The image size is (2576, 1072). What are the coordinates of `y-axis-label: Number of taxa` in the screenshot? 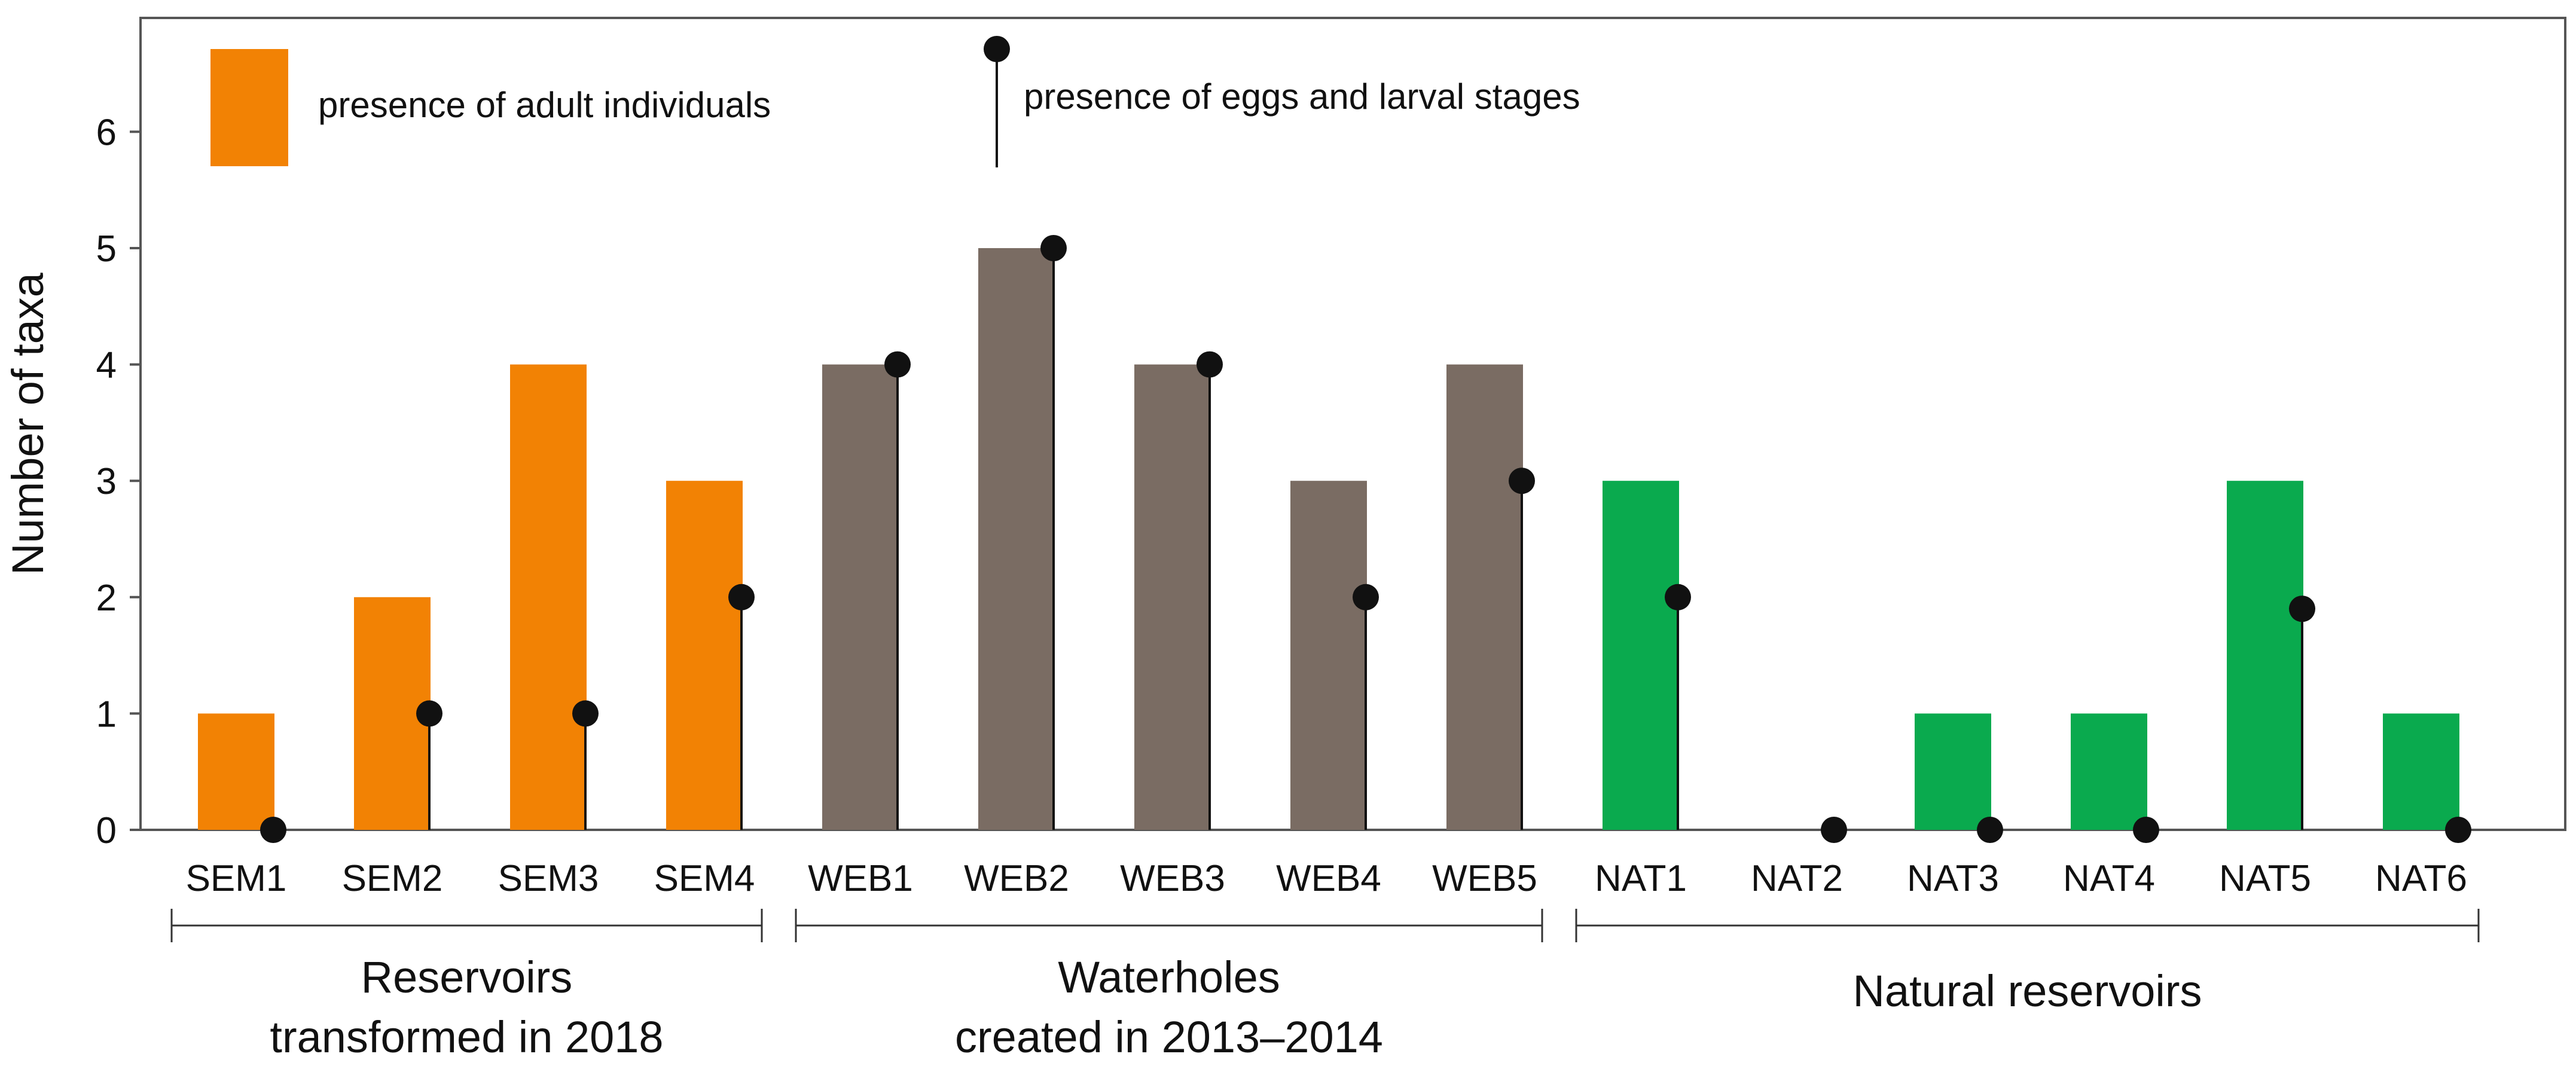 It's located at (28, 423).